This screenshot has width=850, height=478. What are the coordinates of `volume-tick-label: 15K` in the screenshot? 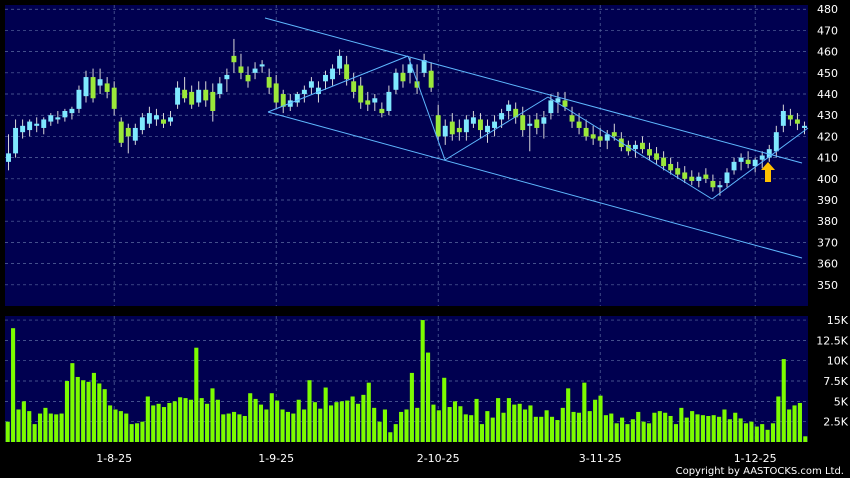 It's located at (838, 320).